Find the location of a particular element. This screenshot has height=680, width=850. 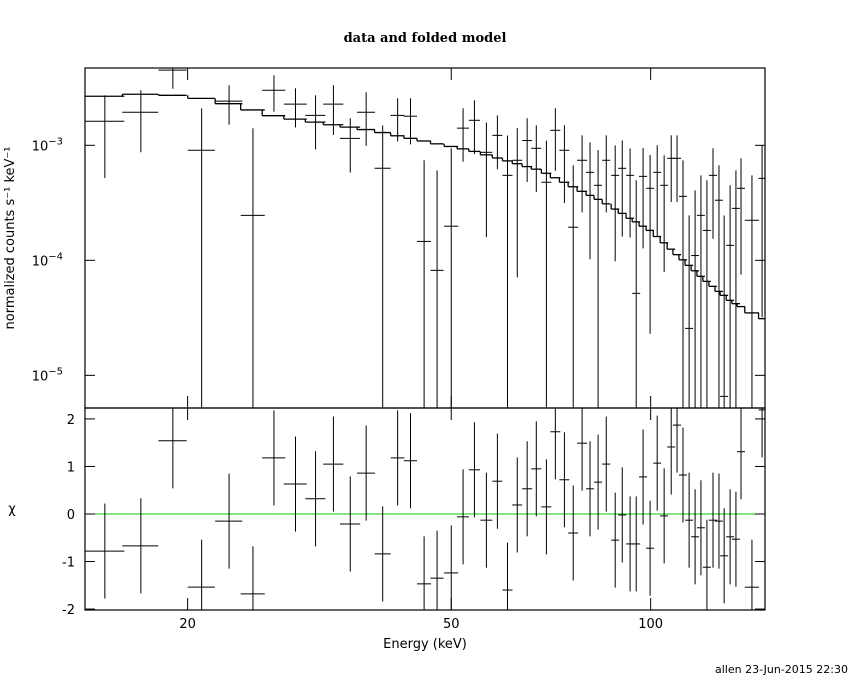

y-tick-label: 0 is located at coordinates (71, 515).